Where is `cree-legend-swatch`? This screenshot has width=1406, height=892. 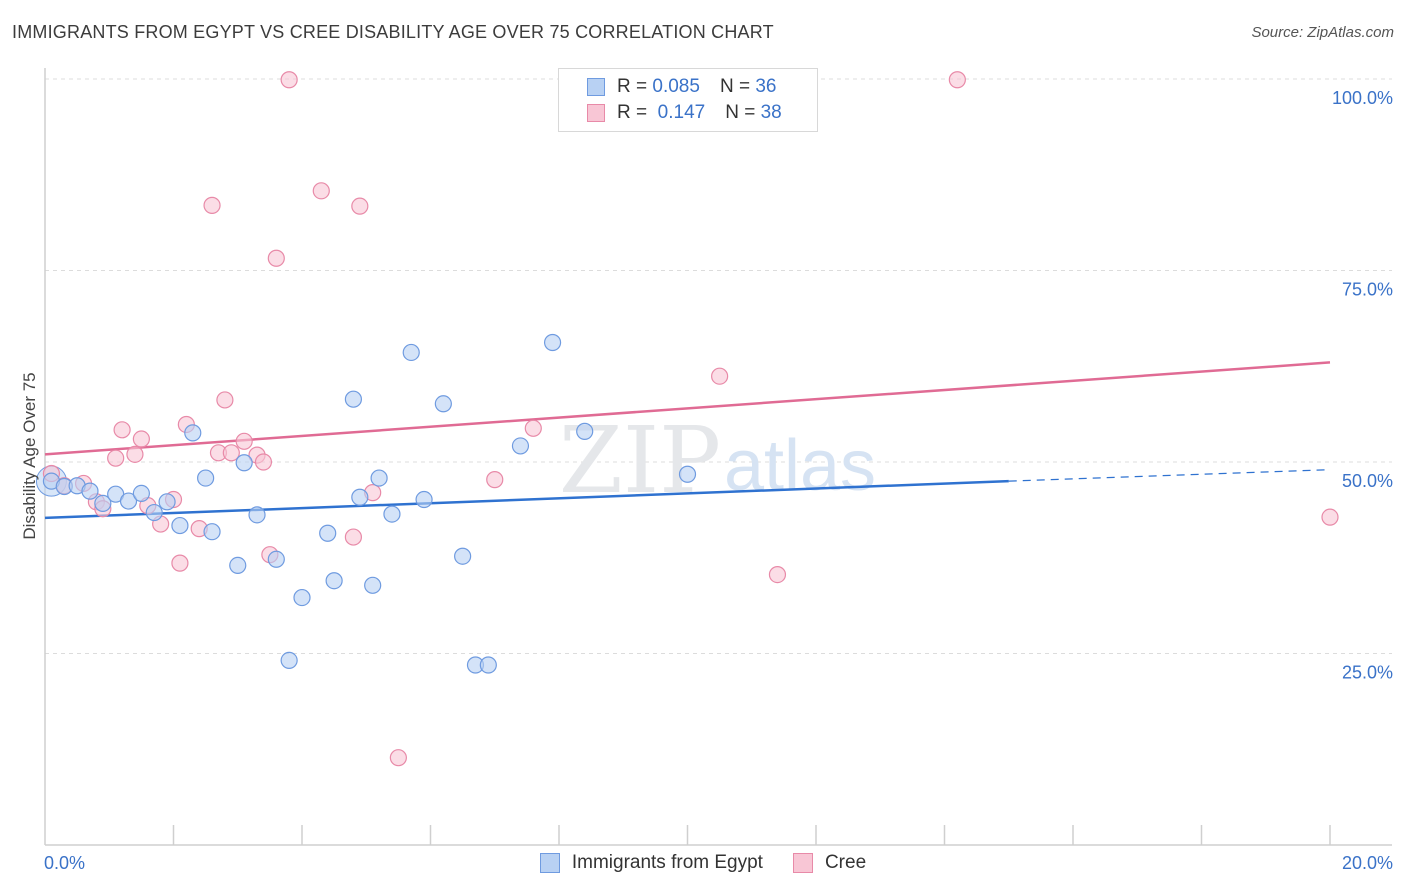 cree-legend-swatch is located at coordinates (802, 863).